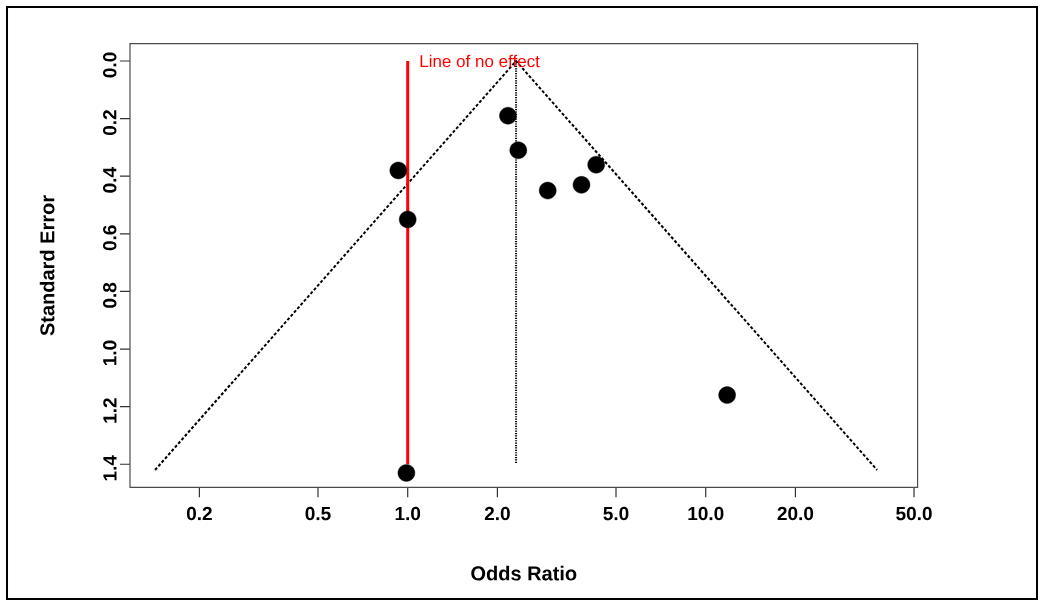  What do you see at coordinates (110, 180) in the screenshot?
I see `y-tick-label: 0.4` at bounding box center [110, 180].